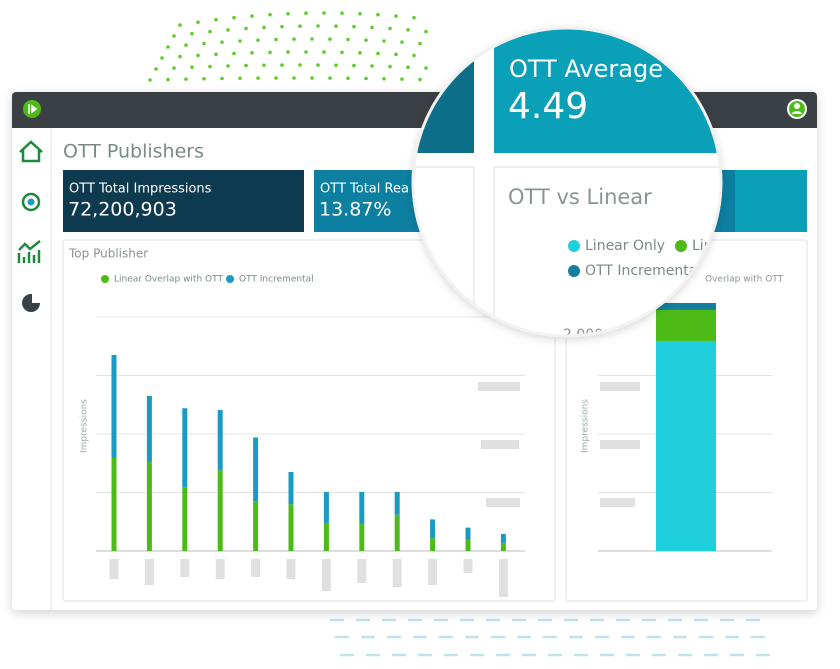 This screenshot has width=840, height=669. What do you see at coordinates (31, 151) in the screenshot?
I see `home-icon` at bounding box center [31, 151].